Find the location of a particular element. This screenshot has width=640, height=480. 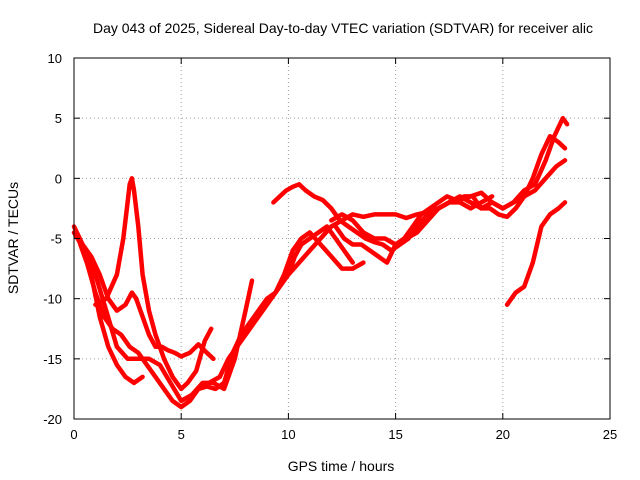

x-tick-label: 0 is located at coordinates (73, 434).